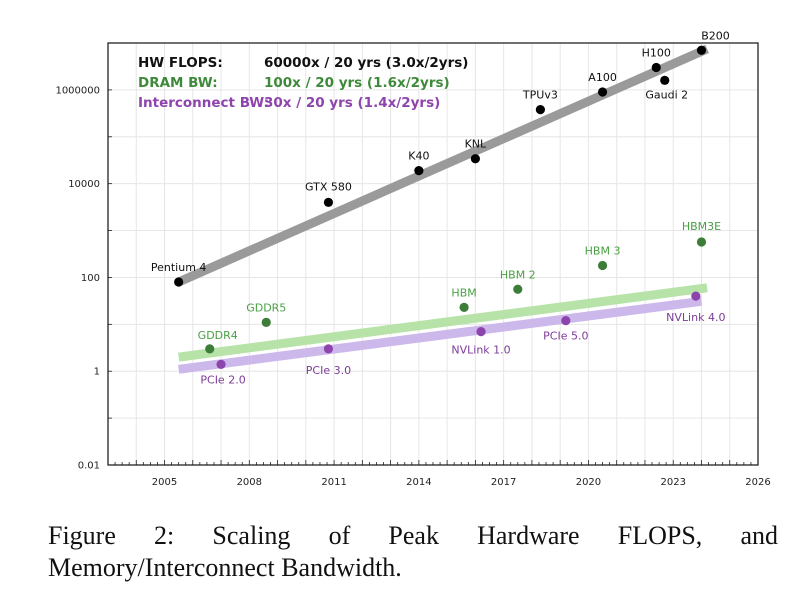 The height and width of the screenshot is (600, 795). Describe the element at coordinates (672, 482) in the screenshot. I see `x-tick-label: 2023` at that location.